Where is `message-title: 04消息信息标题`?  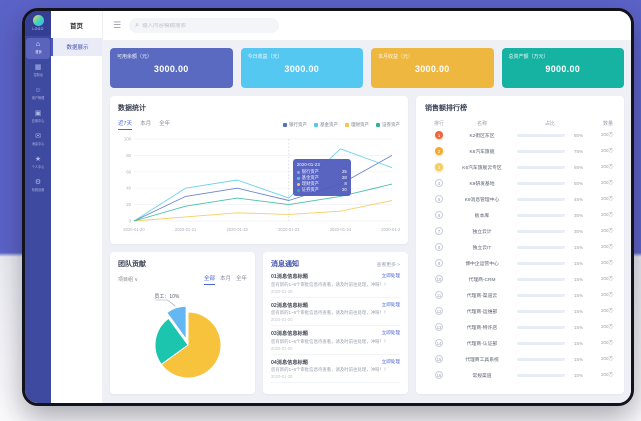
message-title: 04消息信息标题 is located at coordinates (289, 362).